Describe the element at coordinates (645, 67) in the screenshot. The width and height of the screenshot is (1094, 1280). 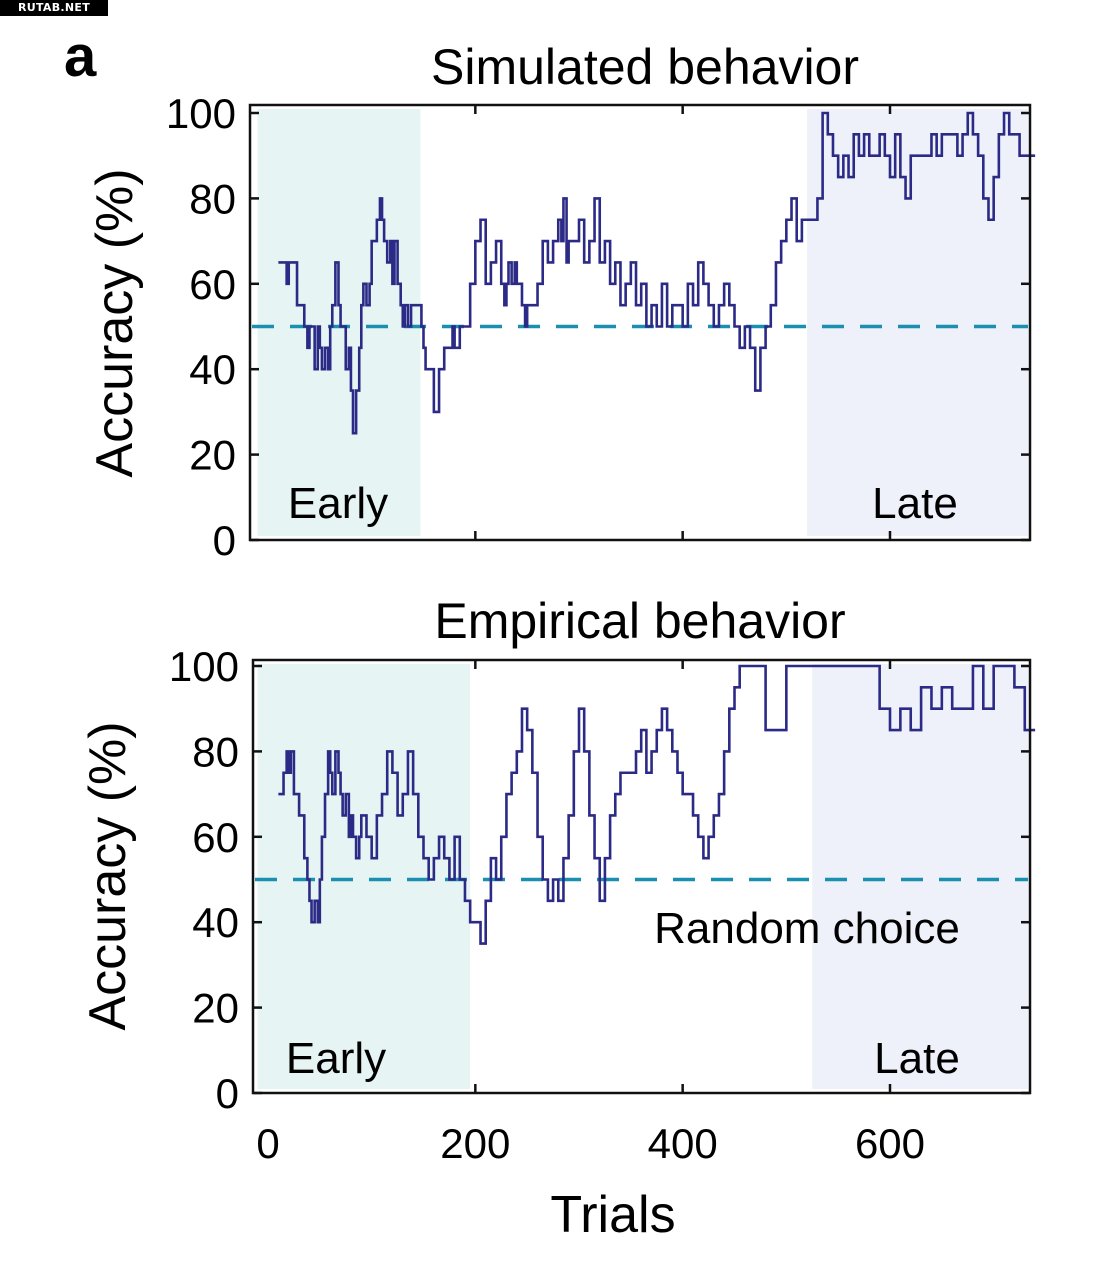
I see `chart-title: Simulated behavior` at that location.